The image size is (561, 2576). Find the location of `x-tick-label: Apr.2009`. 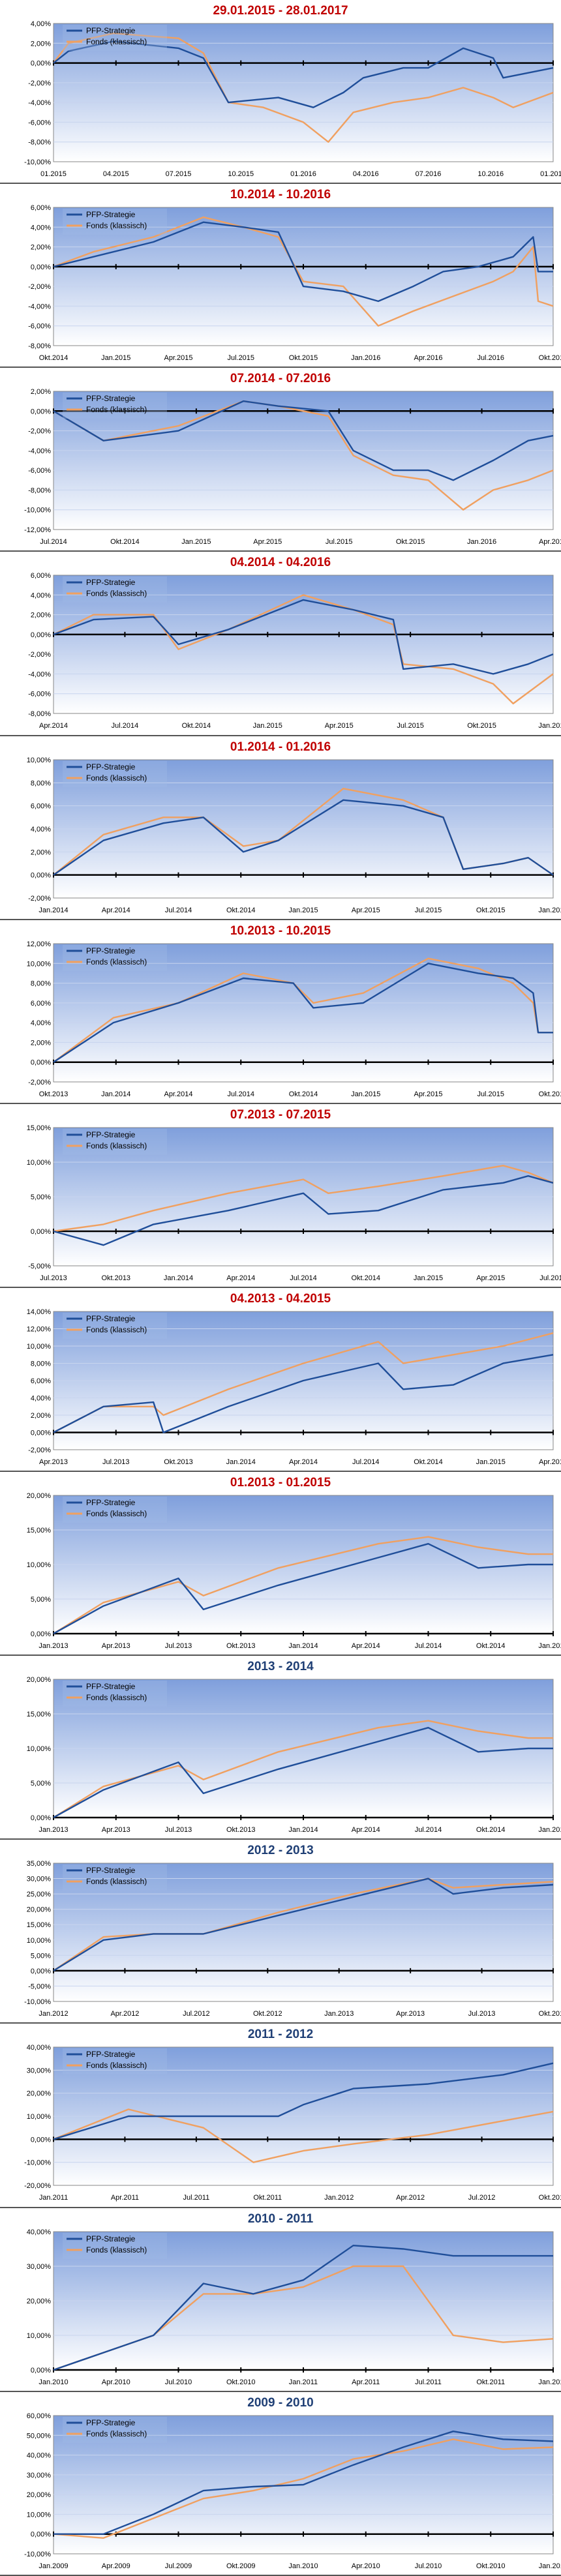

x-tick-label: Apr.2009 is located at coordinates (116, 2566).